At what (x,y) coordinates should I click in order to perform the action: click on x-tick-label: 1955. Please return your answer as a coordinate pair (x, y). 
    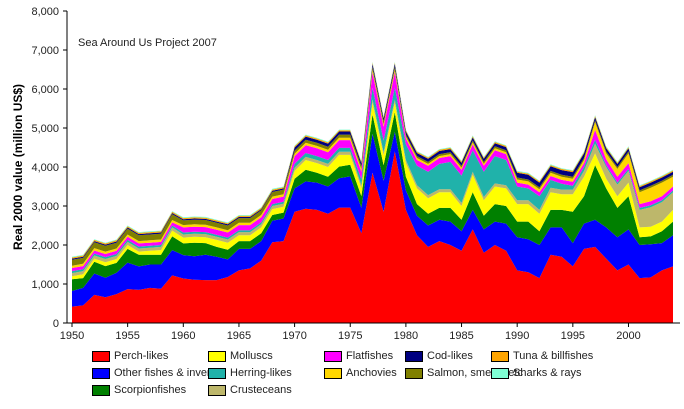
    Looking at the image, I should click on (127, 336).